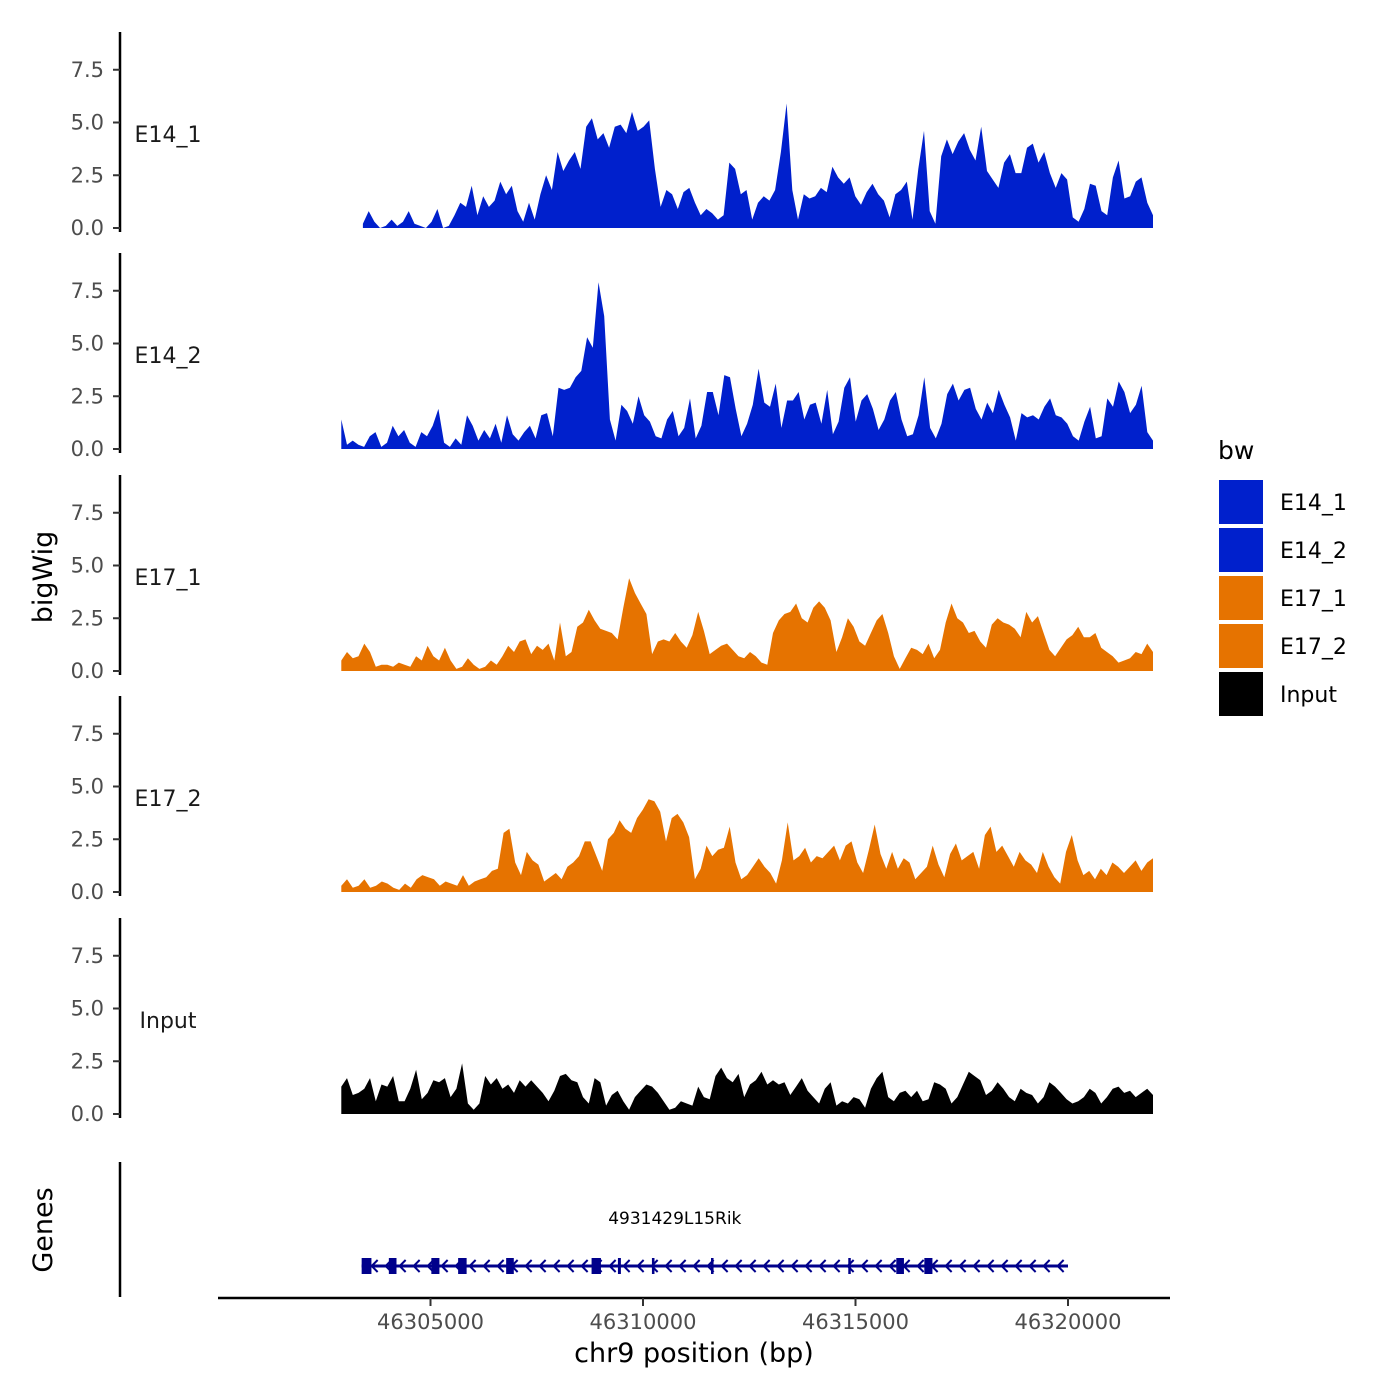 This screenshot has height=1400, width=1400. I want to click on track-label: E14_2, so click(168, 356).